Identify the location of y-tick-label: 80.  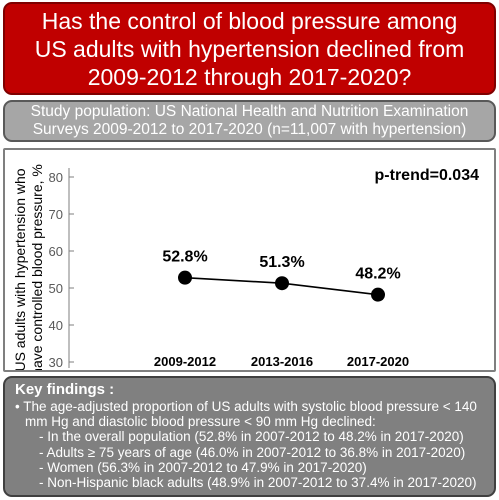
(56, 177).